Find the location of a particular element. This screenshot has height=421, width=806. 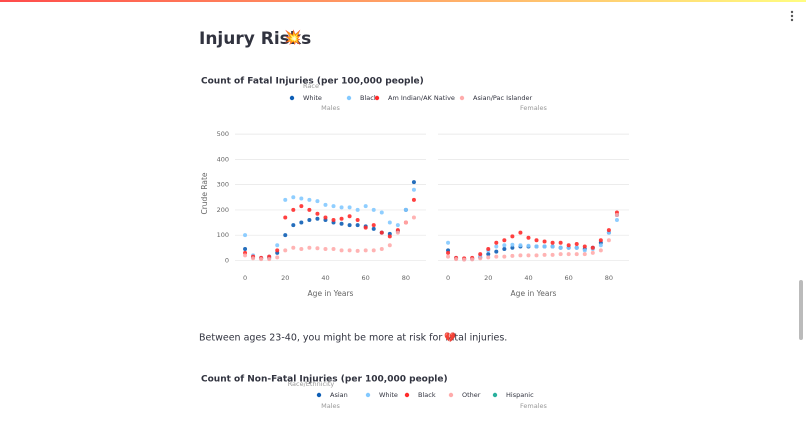

menu-button is located at coordinates (792, 16).